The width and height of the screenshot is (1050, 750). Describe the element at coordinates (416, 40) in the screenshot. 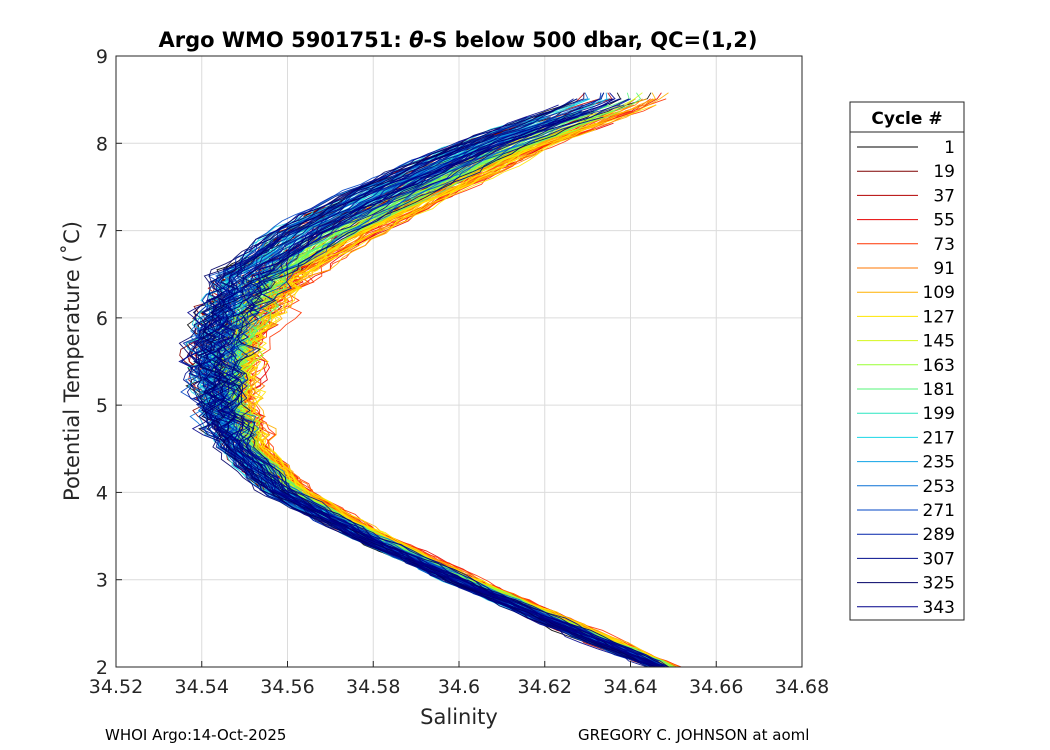

I see `title-theta-symbol: θ` at that location.